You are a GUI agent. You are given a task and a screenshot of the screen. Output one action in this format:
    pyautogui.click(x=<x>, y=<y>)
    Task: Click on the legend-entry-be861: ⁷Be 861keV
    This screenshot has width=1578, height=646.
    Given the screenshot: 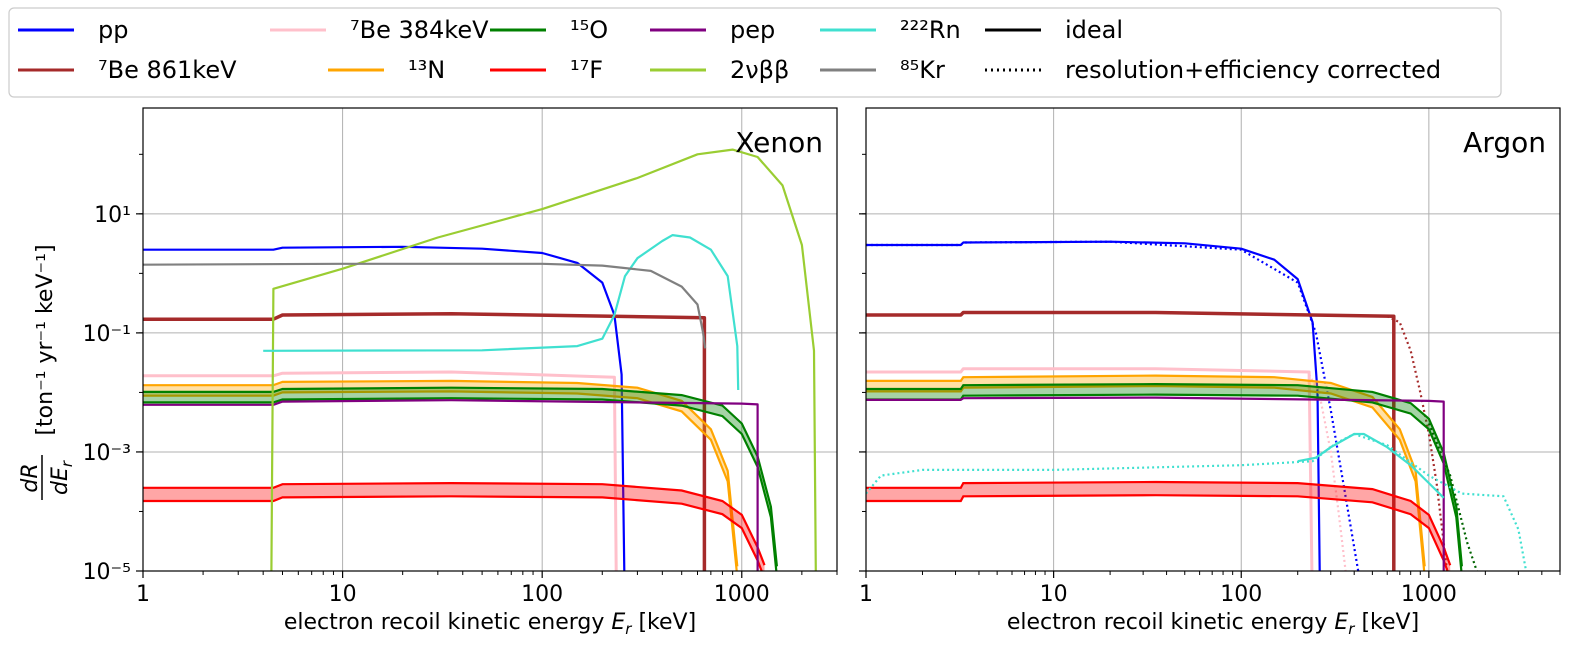 What is the action you would take?
    pyautogui.click(x=127, y=70)
    